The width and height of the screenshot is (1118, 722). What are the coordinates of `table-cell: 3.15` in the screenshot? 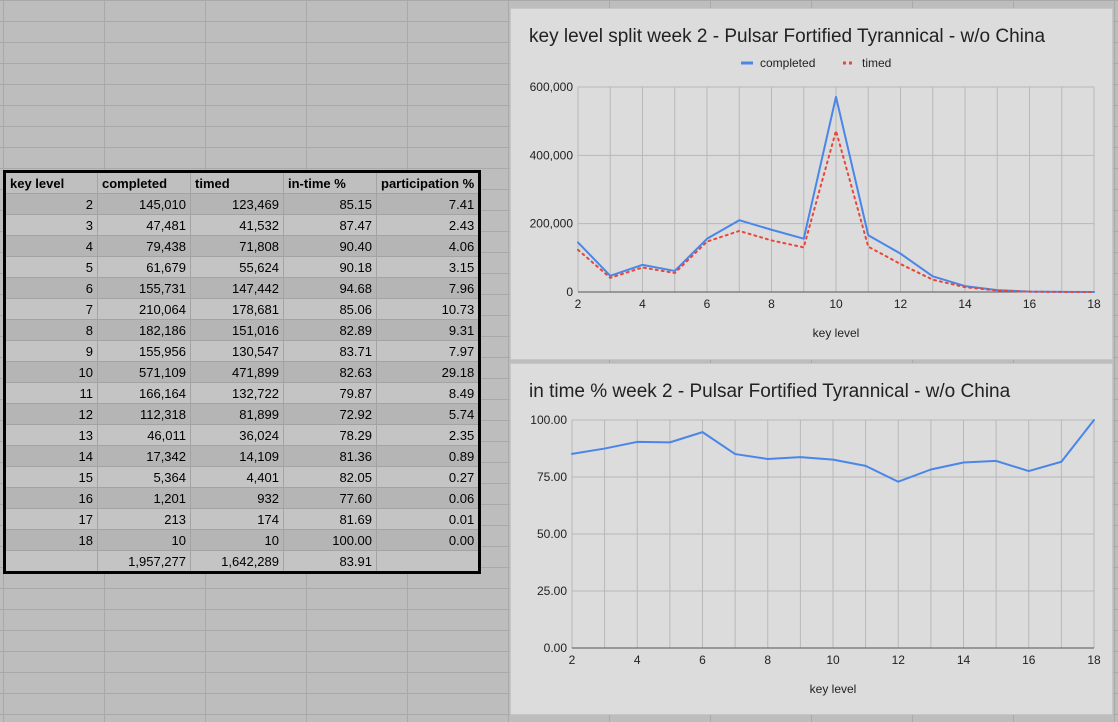 It's located at (428, 267).